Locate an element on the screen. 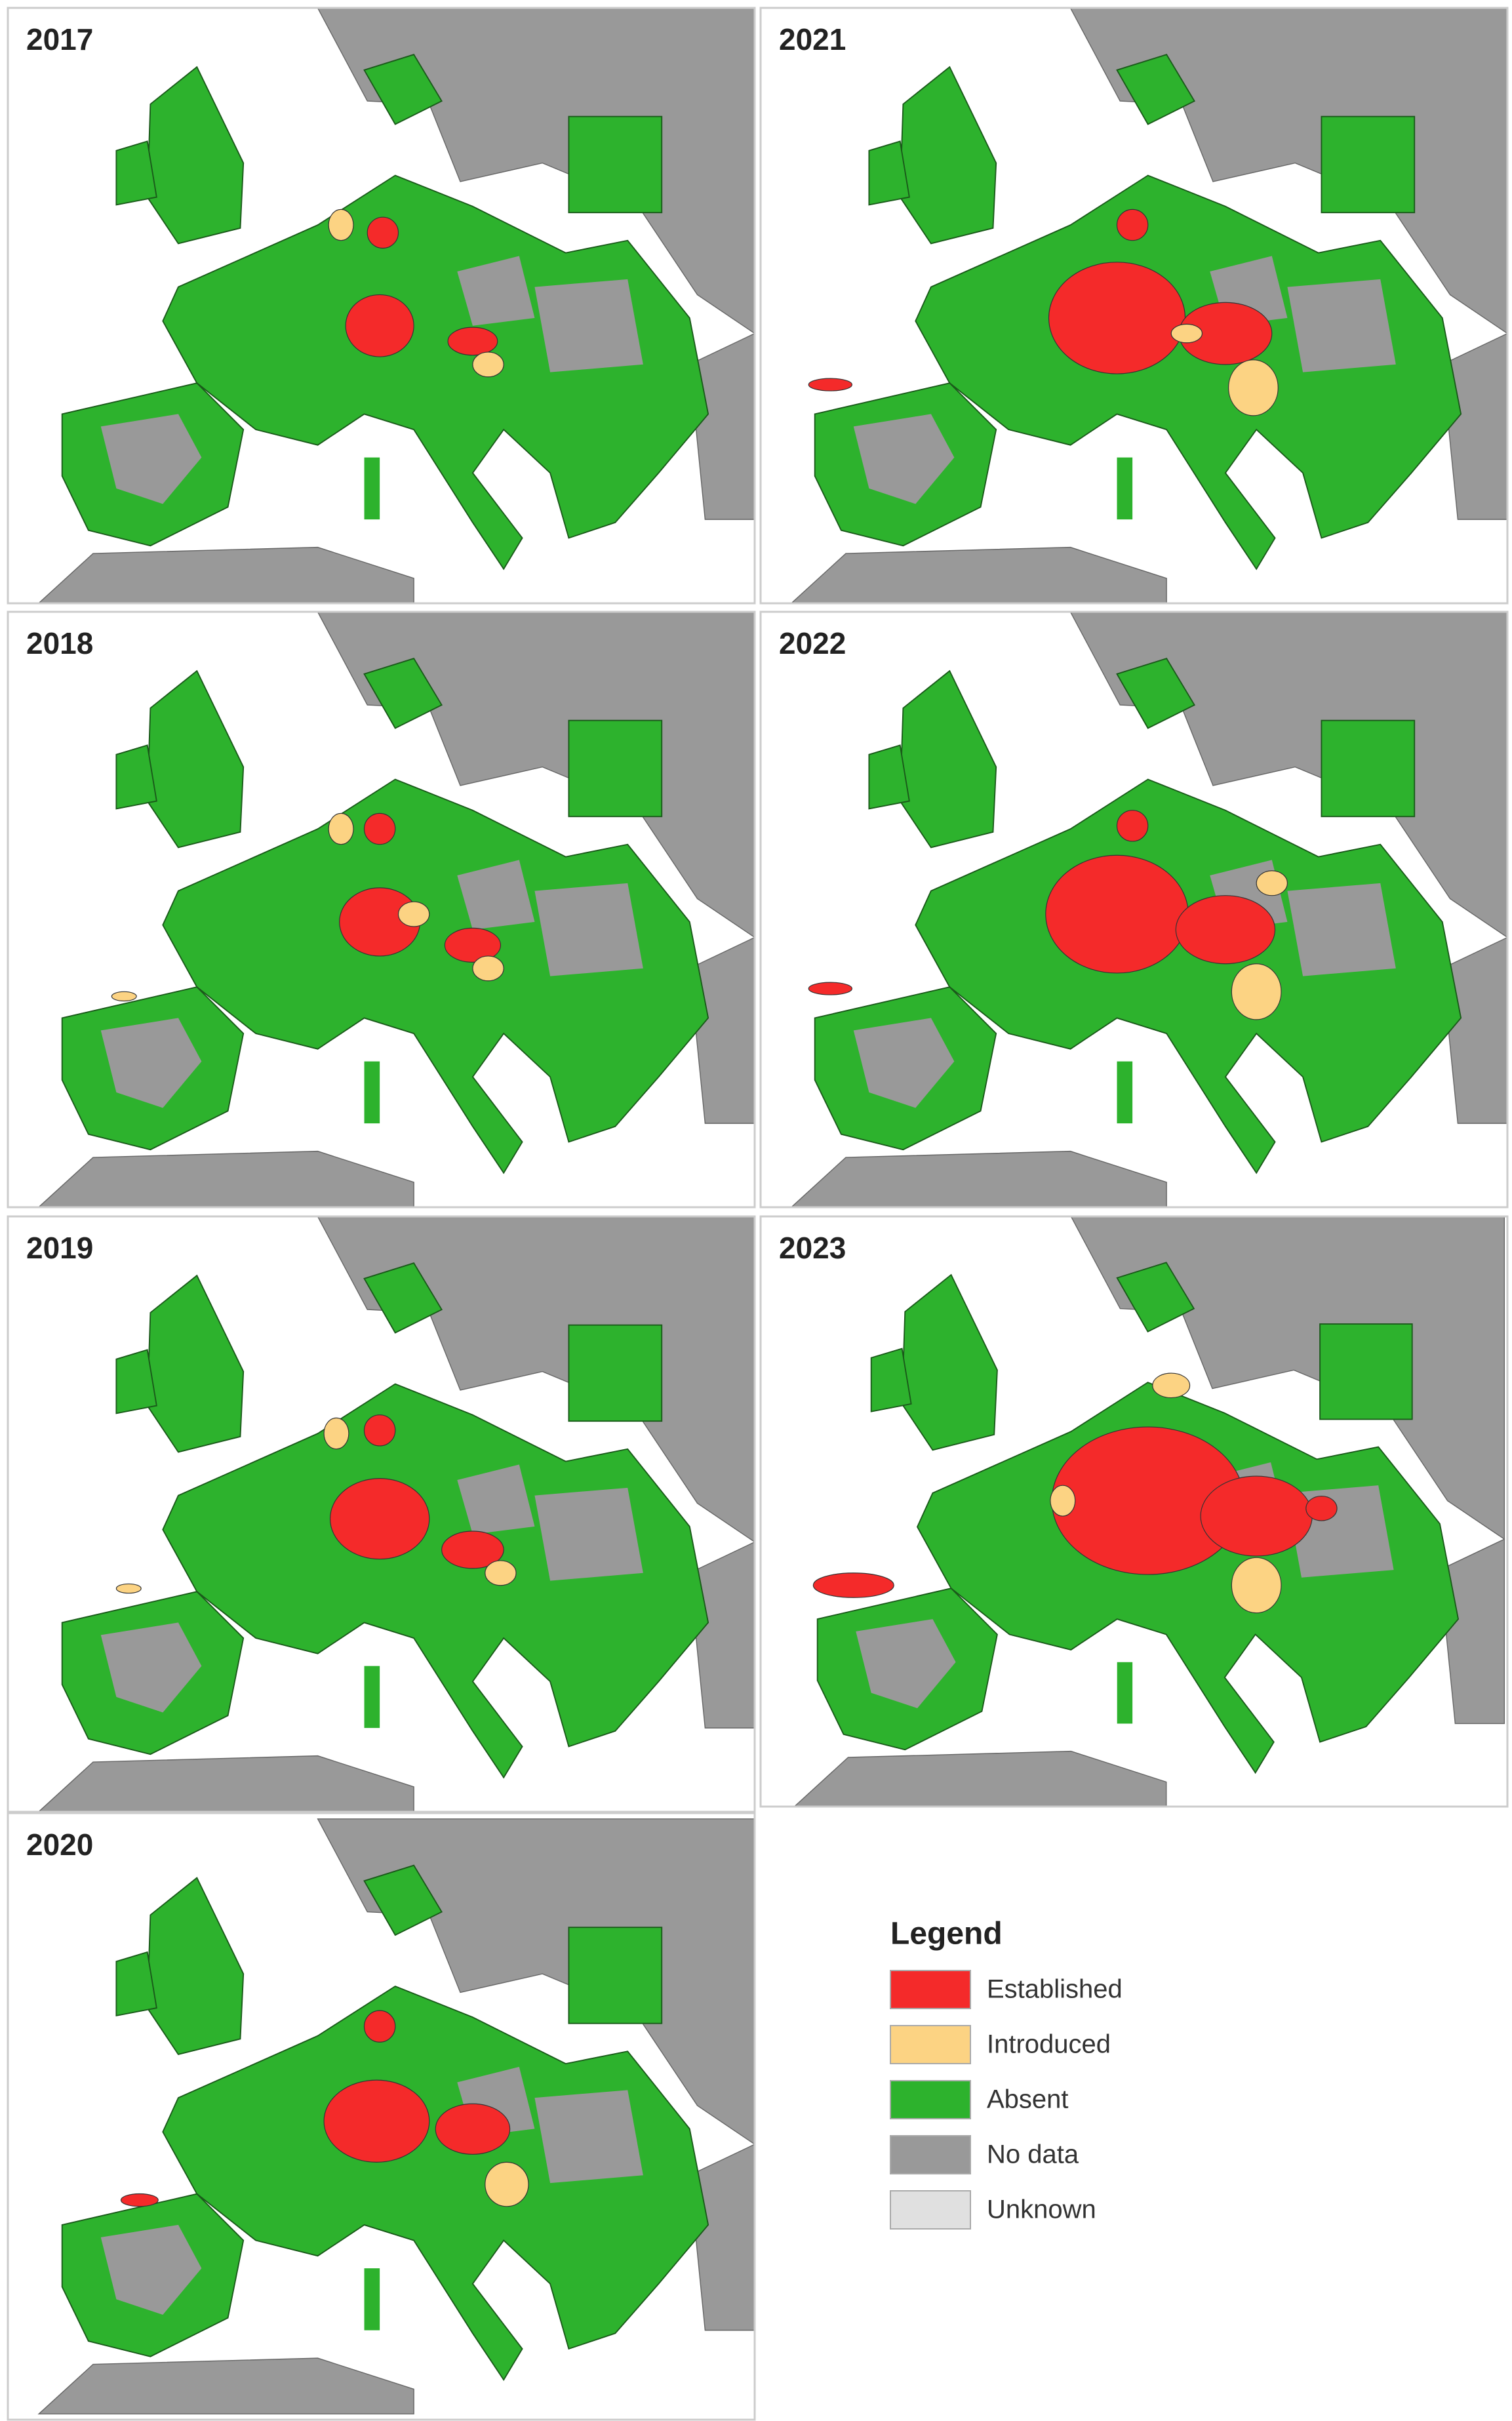 The width and height of the screenshot is (1512, 2421). legend-label: Introduced is located at coordinates (1049, 2045).